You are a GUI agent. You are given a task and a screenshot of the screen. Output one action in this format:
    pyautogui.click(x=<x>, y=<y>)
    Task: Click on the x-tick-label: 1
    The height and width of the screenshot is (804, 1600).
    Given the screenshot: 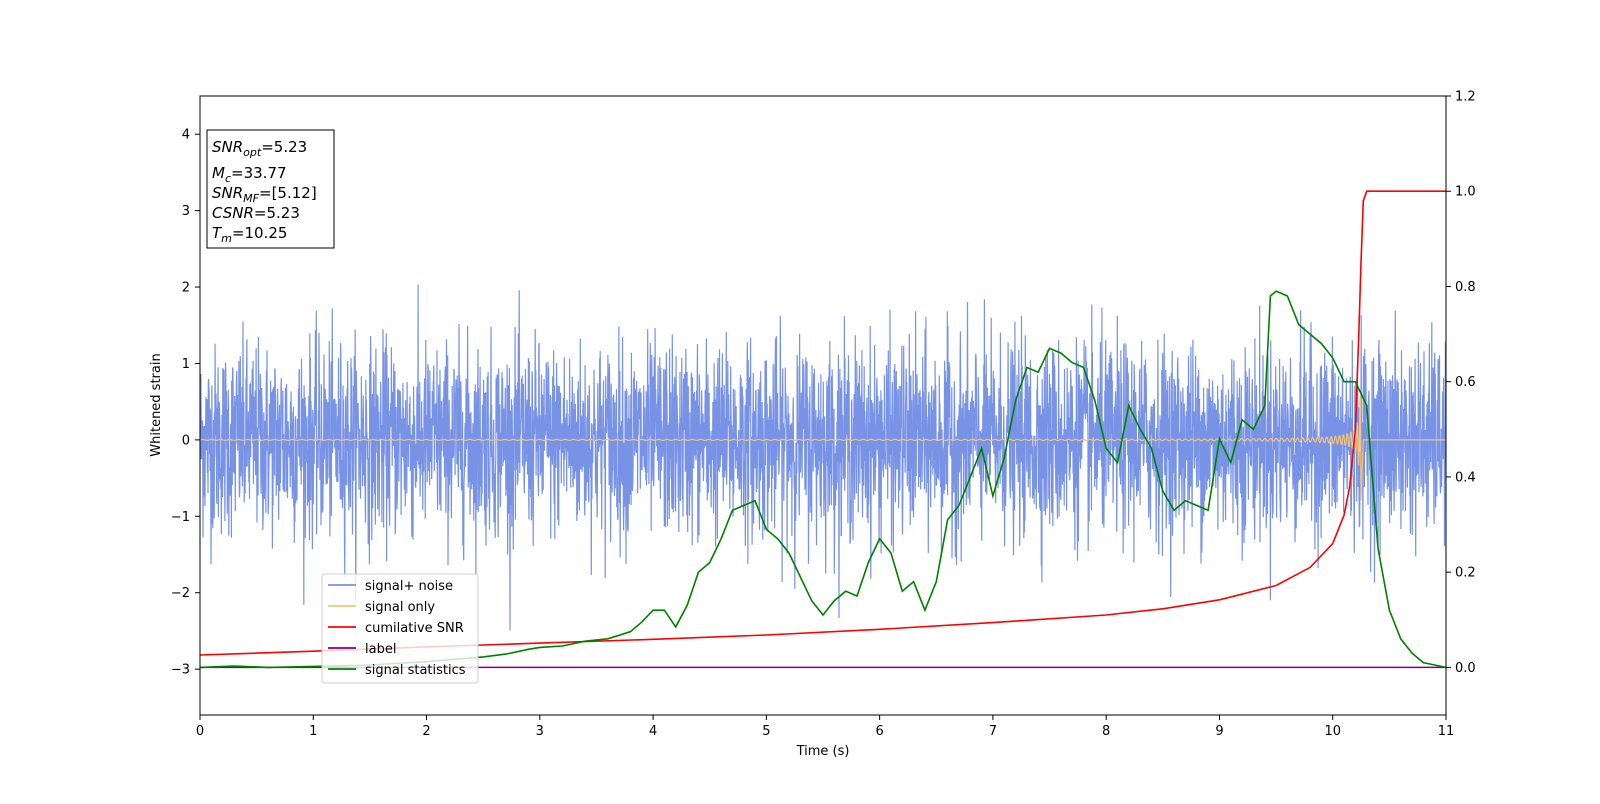 What is the action you would take?
    pyautogui.click(x=313, y=731)
    